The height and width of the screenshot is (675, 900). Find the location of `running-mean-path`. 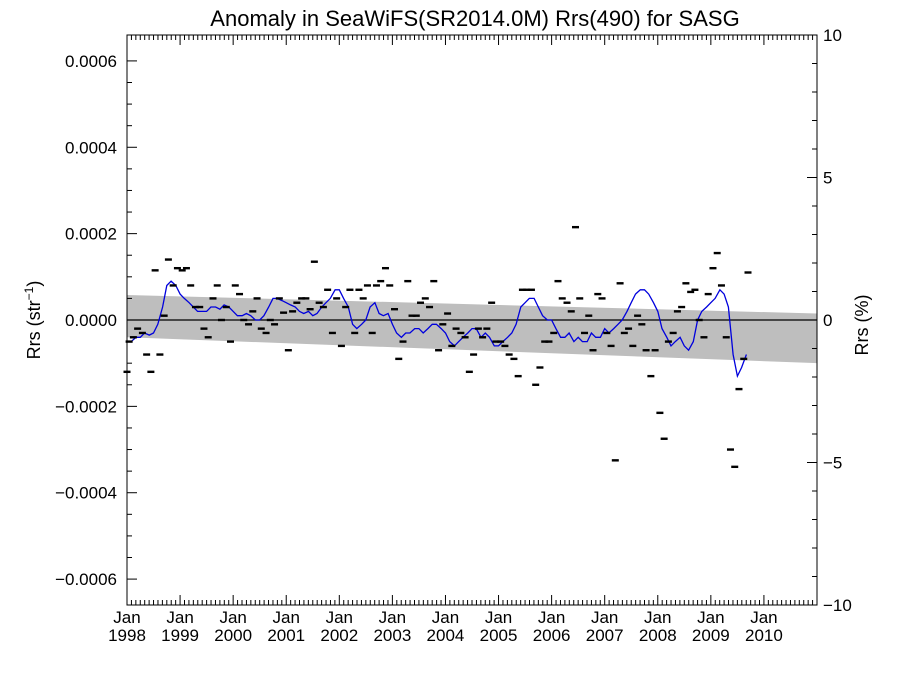

running-mean-path is located at coordinates (437, 329).